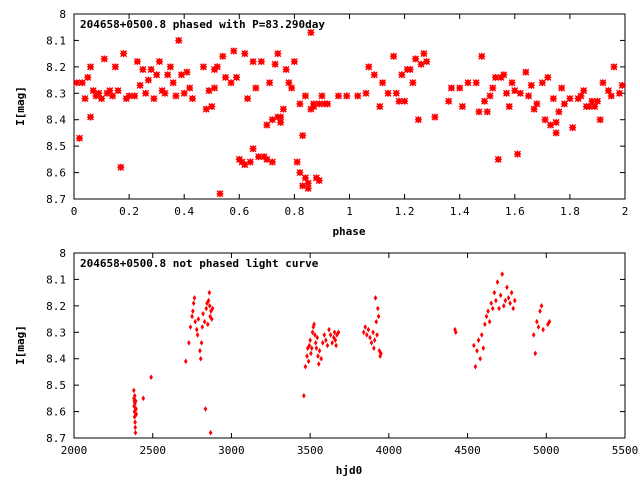  What do you see at coordinates (56, 146) in the screenshot?
I see `y-tick-label: 8.5` at bounding box center [56, 146].